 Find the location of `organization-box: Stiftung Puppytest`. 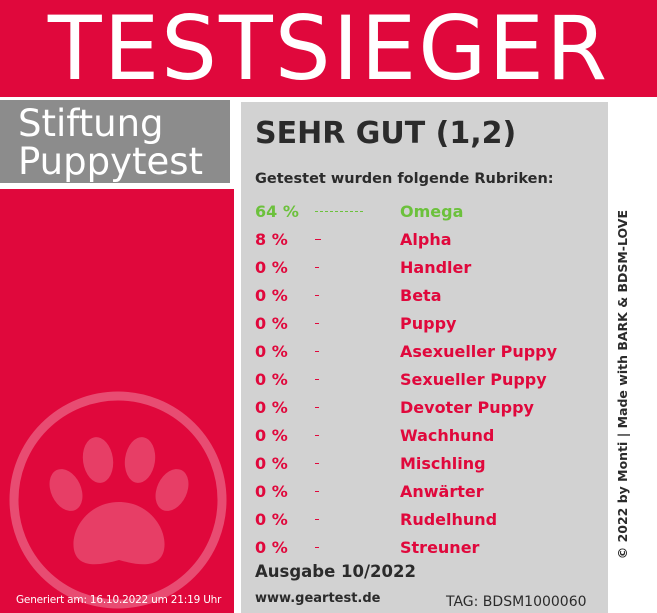

organization-box: Stiftung Puppytest is located at coordinates (117, 144).